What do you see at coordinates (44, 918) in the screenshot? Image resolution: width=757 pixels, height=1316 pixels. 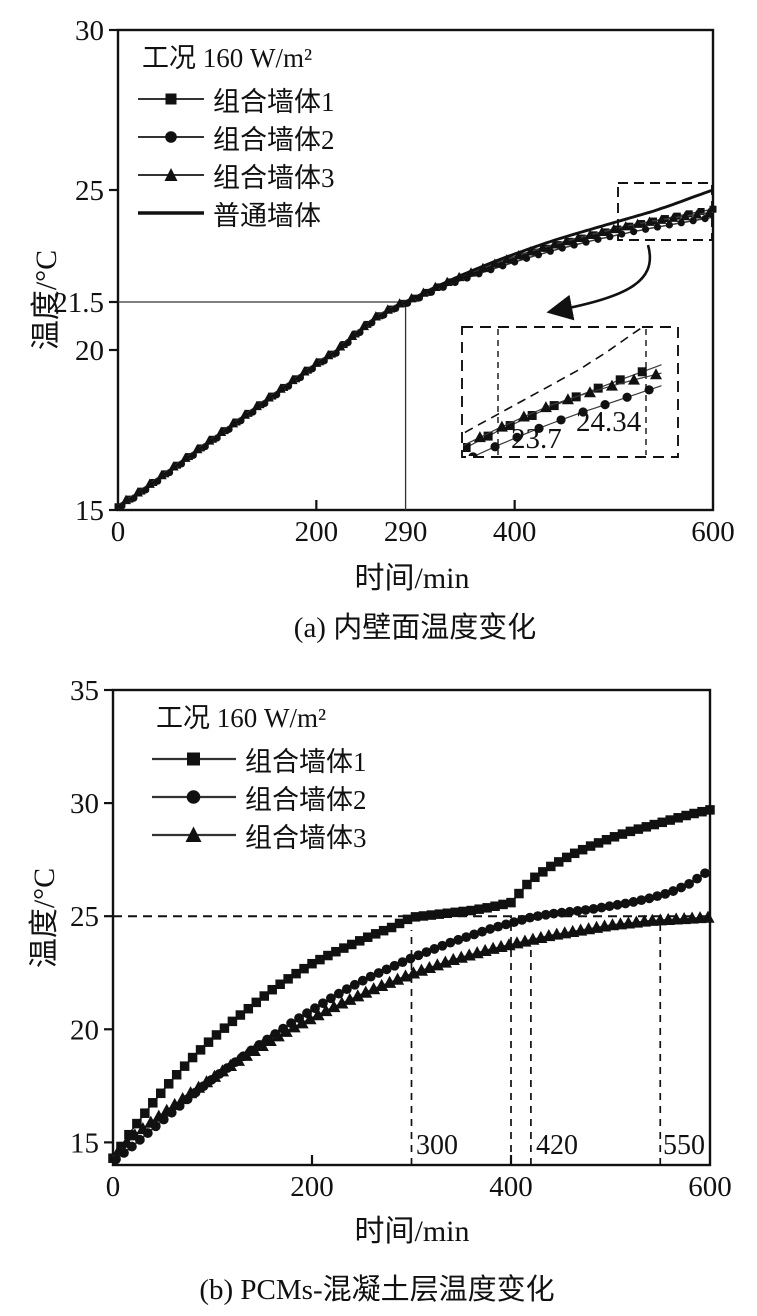 I see `y-axis-title-b: 温度/°C` at bounding box center [44, 918].